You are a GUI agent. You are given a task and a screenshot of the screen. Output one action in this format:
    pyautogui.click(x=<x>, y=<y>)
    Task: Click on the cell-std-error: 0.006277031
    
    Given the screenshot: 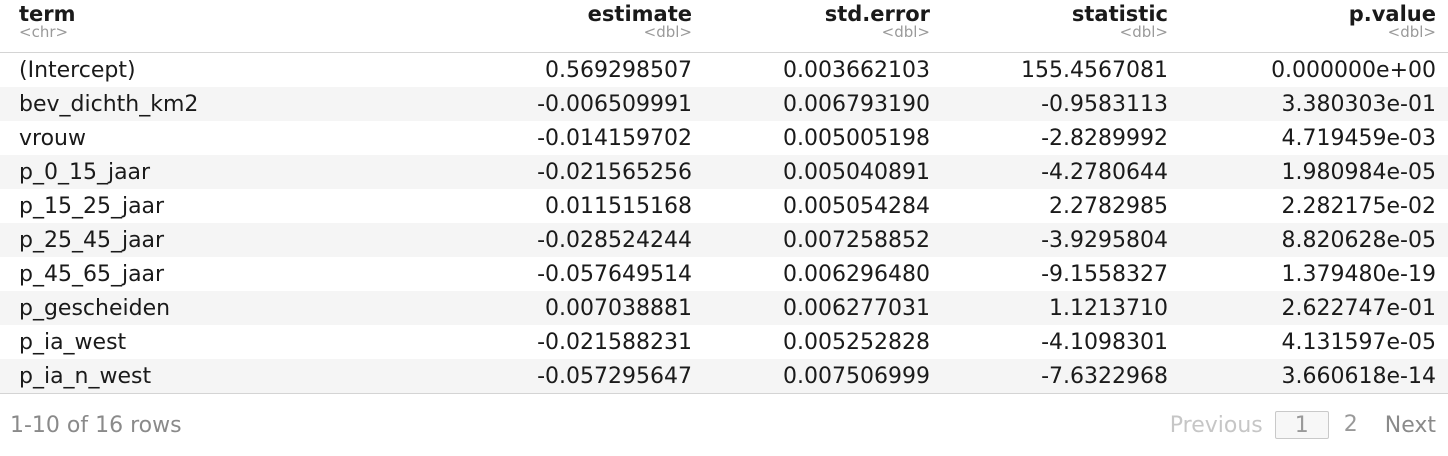 What is the action you would take?
    pyautogui.click(x=823, y=308)
    